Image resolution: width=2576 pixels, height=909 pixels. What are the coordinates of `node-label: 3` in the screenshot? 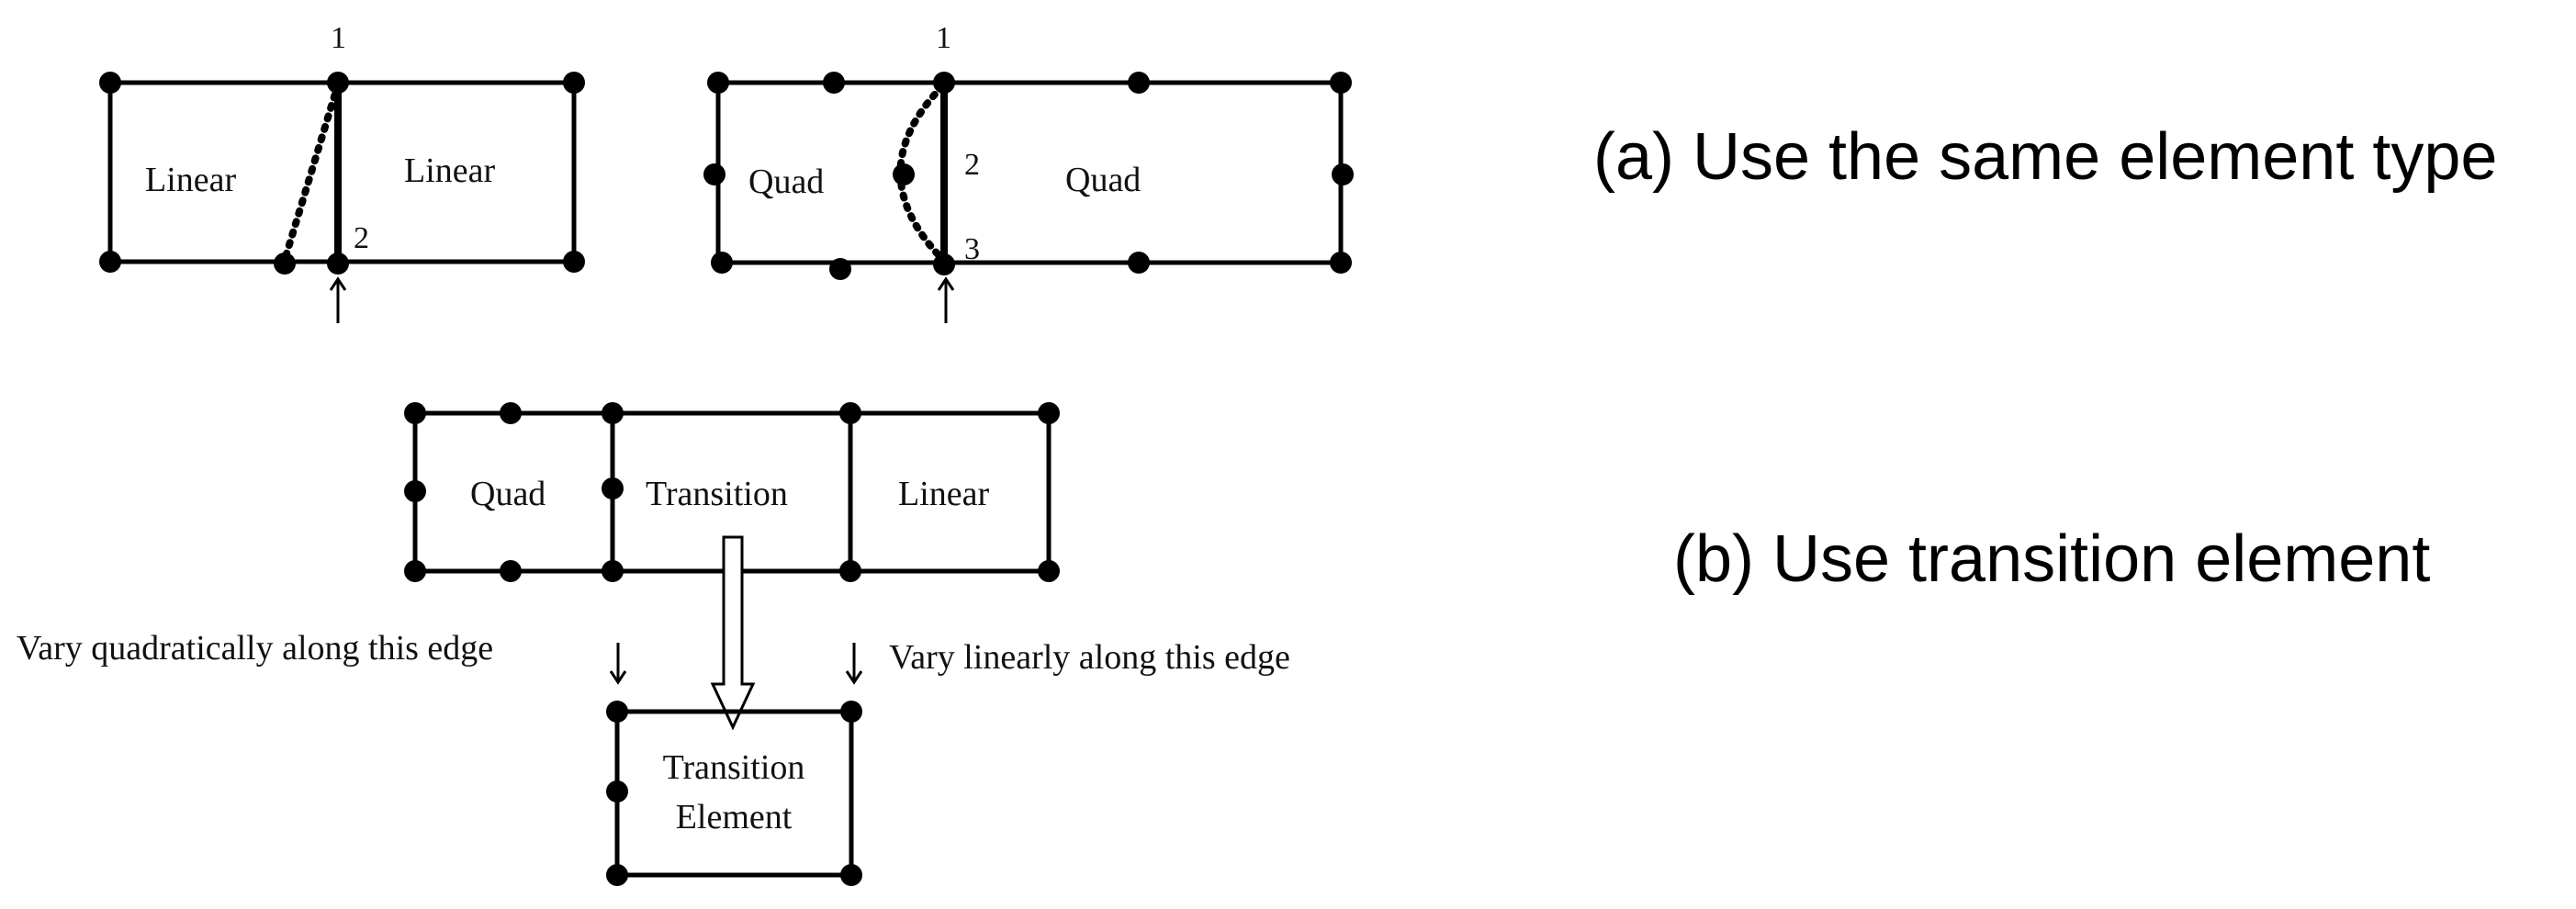 It's located at (972, 249).